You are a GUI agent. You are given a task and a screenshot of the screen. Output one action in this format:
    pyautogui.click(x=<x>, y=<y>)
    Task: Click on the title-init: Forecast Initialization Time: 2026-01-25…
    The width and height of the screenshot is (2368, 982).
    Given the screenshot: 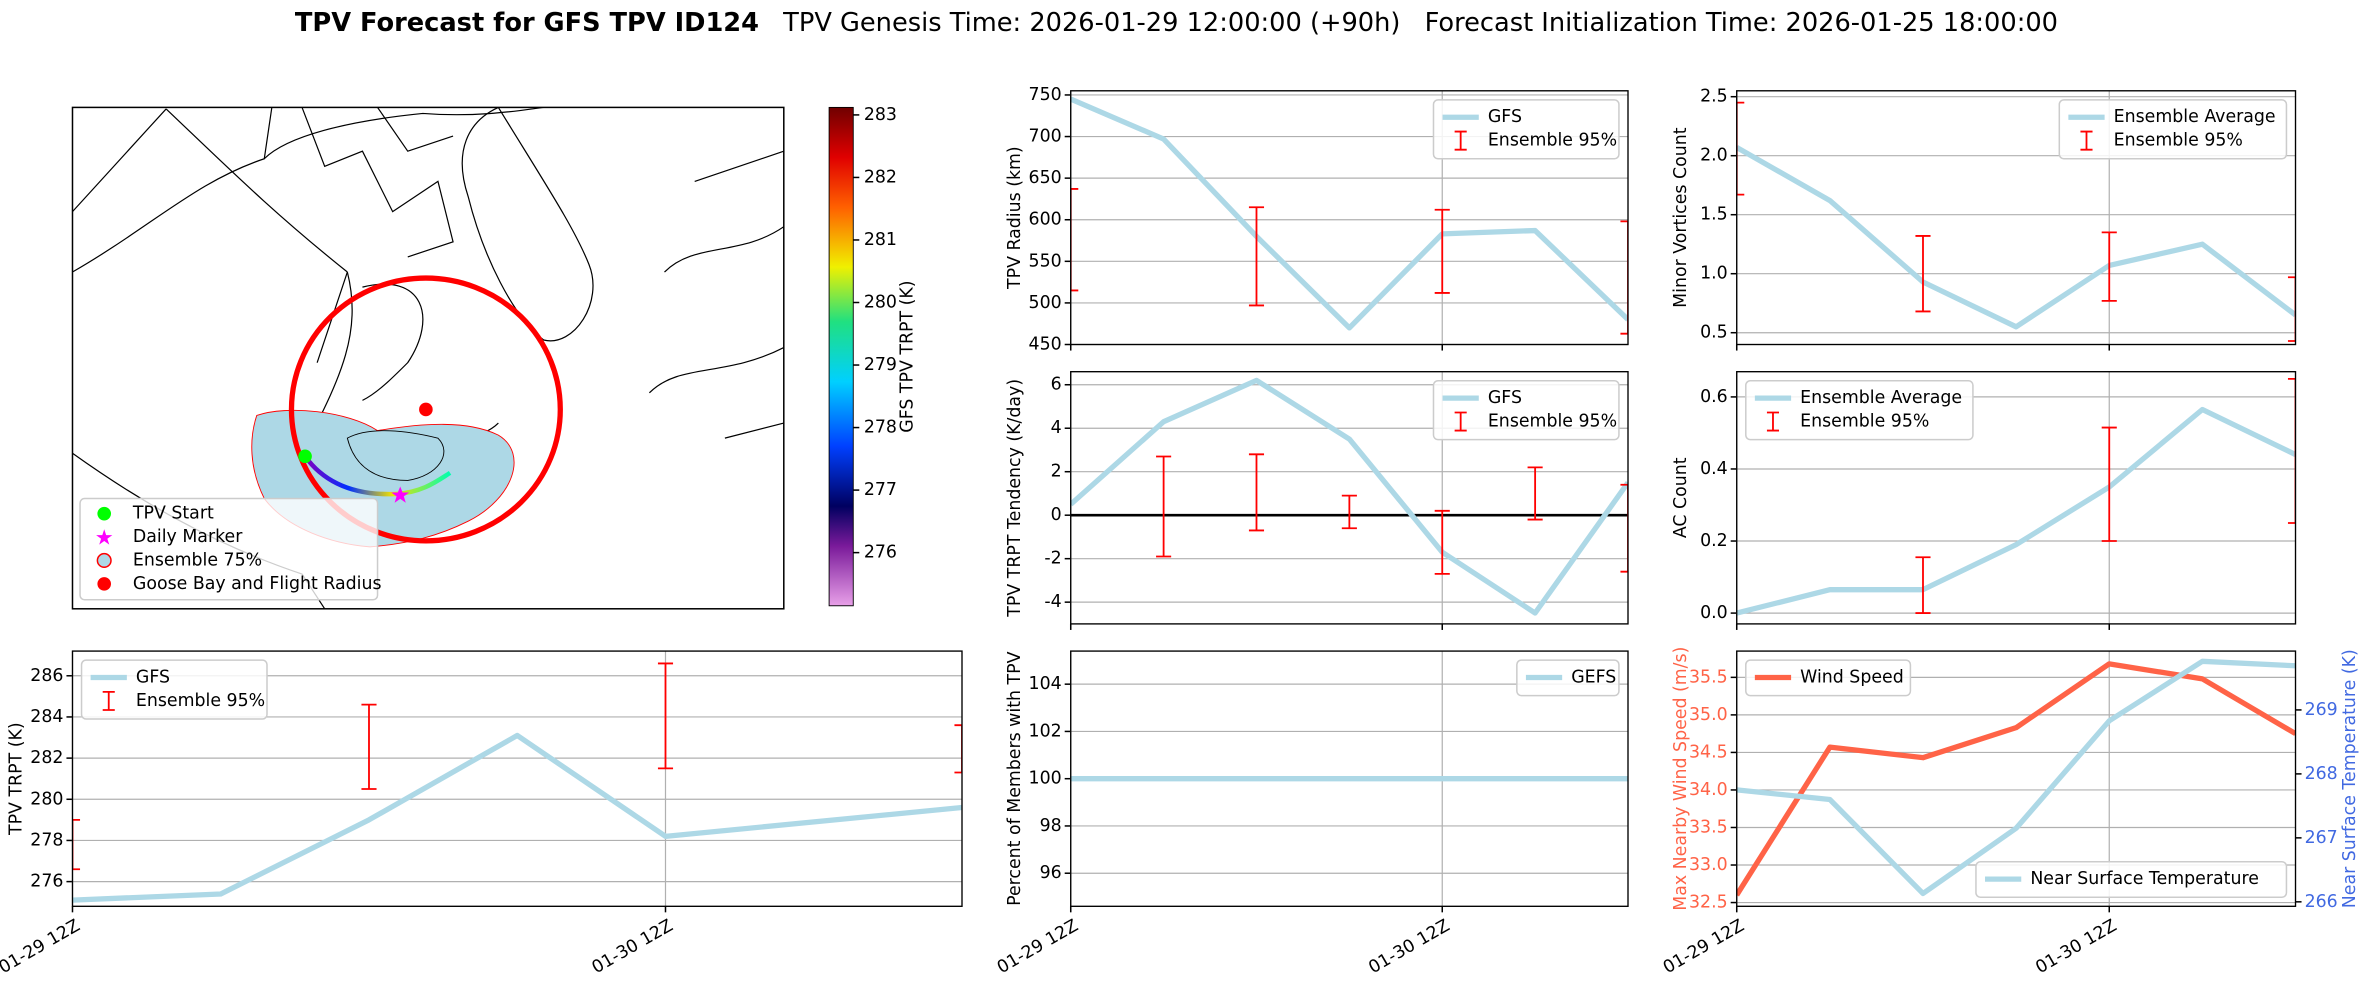 What is the action you would take?
    pyautogui.click(x=1741, y=22)
    